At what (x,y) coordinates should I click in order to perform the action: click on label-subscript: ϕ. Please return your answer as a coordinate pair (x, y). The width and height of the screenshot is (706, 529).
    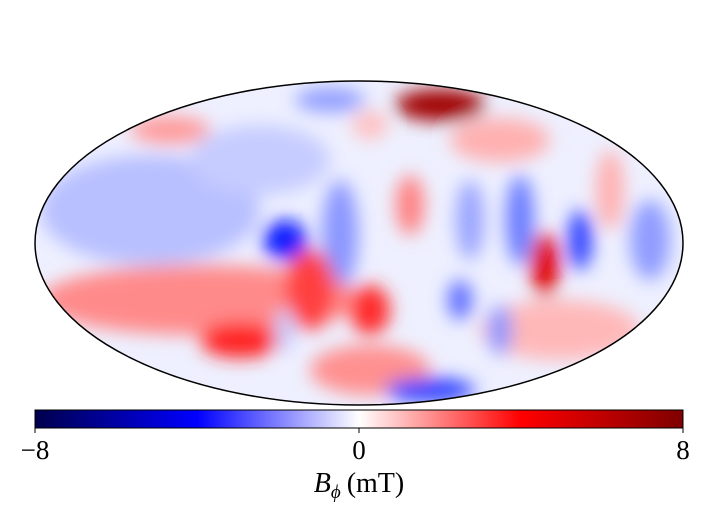
    Looking at the image, I should click on (336, 492).